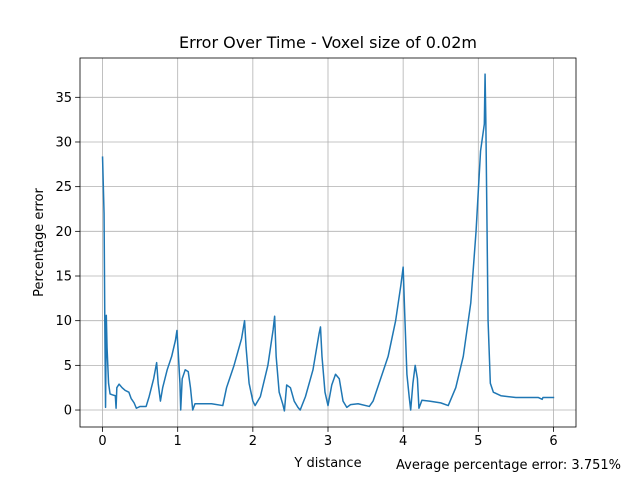 The image size is (640, 480). What do you see at coordinates (63, 321) in the screenshot?
I see `y-tick-label: 10` at bounding box center [63, 321].